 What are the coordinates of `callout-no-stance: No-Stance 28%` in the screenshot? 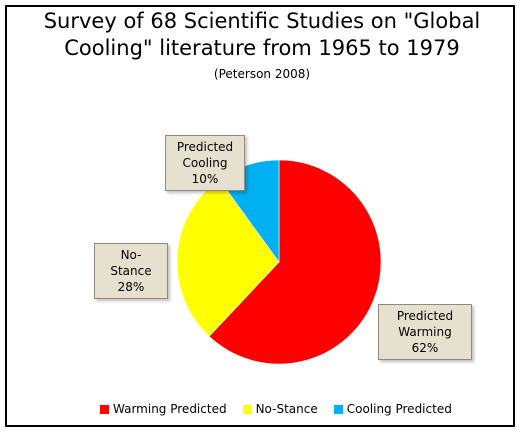 It's located at (131, 271).